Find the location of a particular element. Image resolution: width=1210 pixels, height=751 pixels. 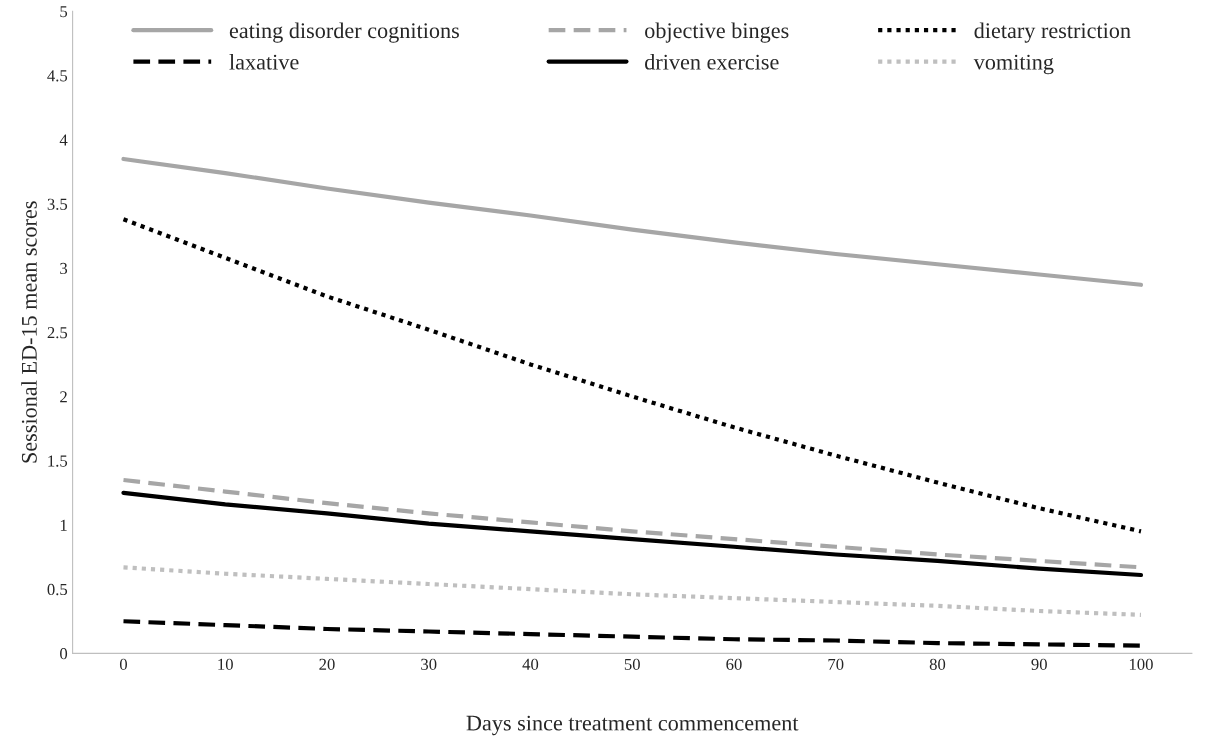

x-axis-title: Days since treatment commencement is located at coordinates (632, 725).